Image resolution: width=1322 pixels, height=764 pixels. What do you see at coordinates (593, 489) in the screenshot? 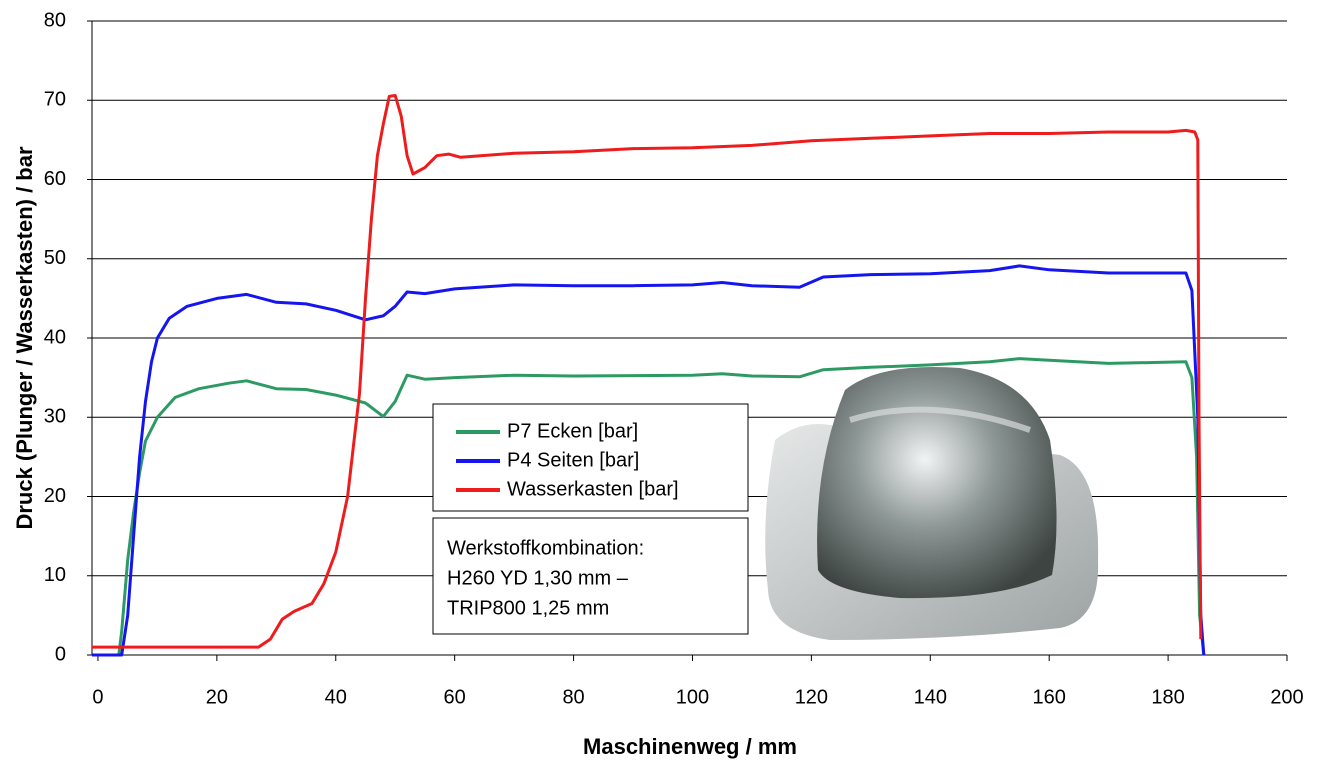
I see `legend-label: Wasserkasten [bar]` at bounding box center [593, 489].